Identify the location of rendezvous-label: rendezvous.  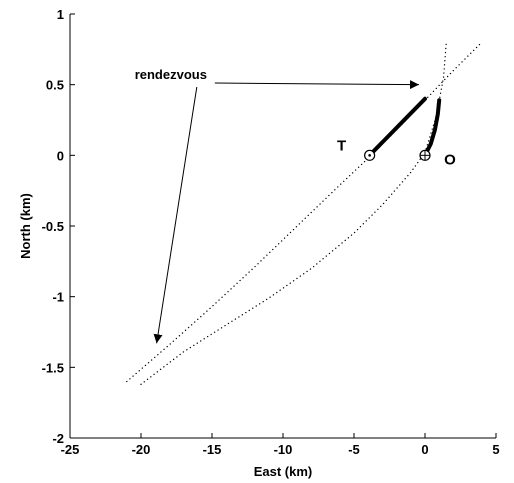
(171, 74).